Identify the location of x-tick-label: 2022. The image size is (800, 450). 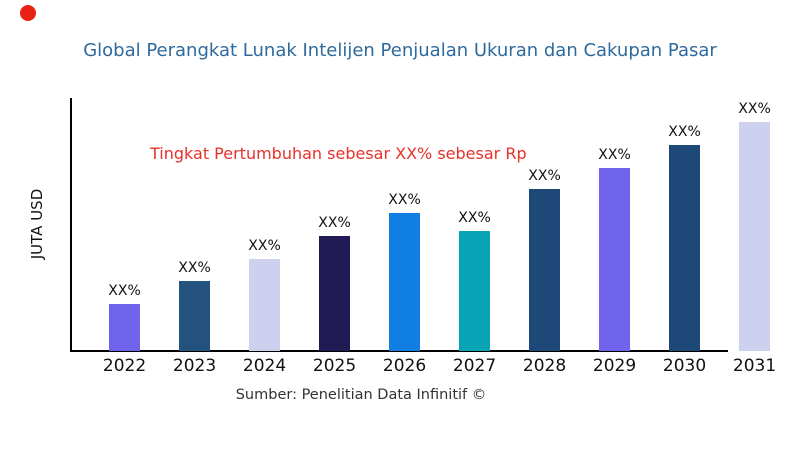
(124, 366).